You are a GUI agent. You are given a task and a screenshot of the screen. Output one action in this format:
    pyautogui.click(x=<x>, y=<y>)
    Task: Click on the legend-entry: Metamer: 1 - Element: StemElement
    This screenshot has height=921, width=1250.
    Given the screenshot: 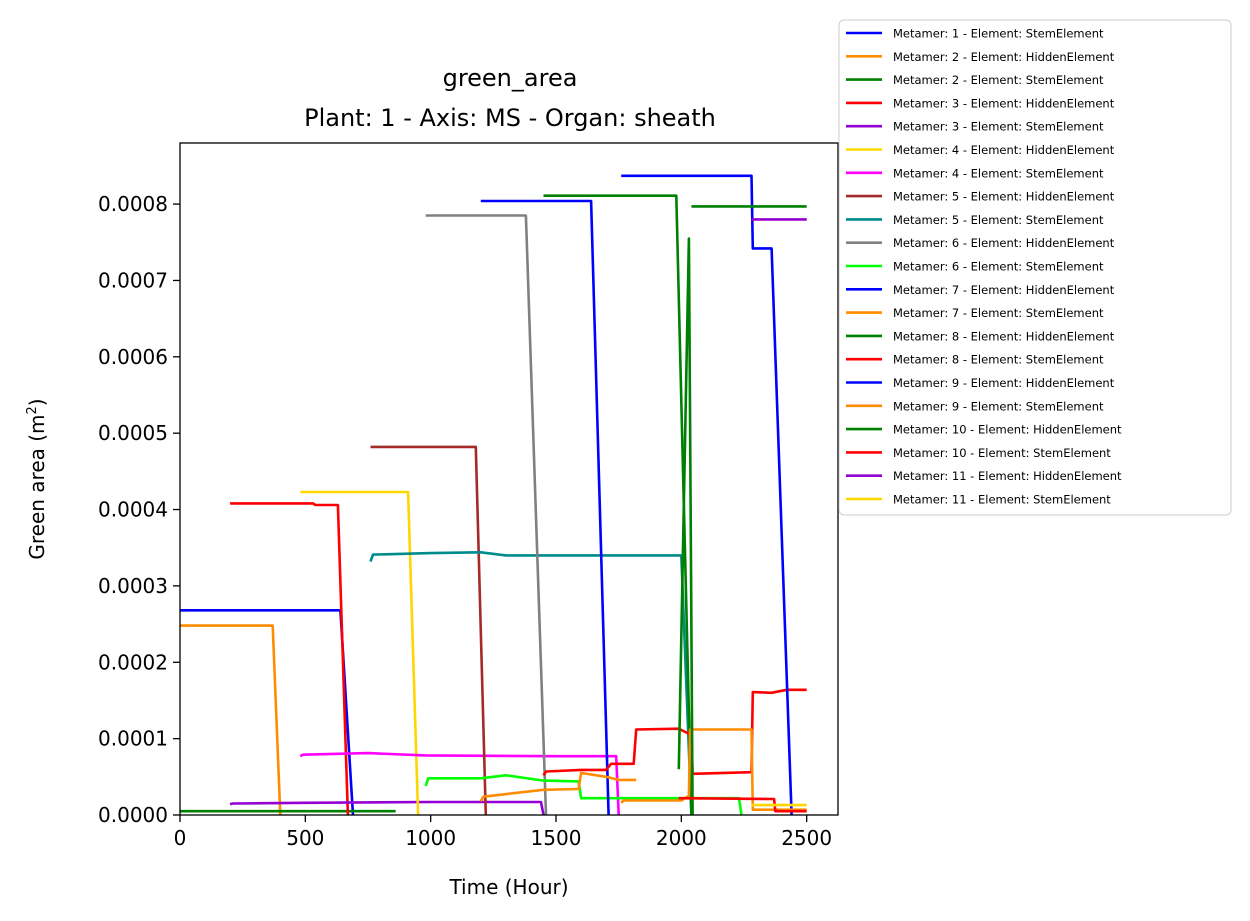 What is the action you would take?
    pyautogui.click(x=998, y=34)
    